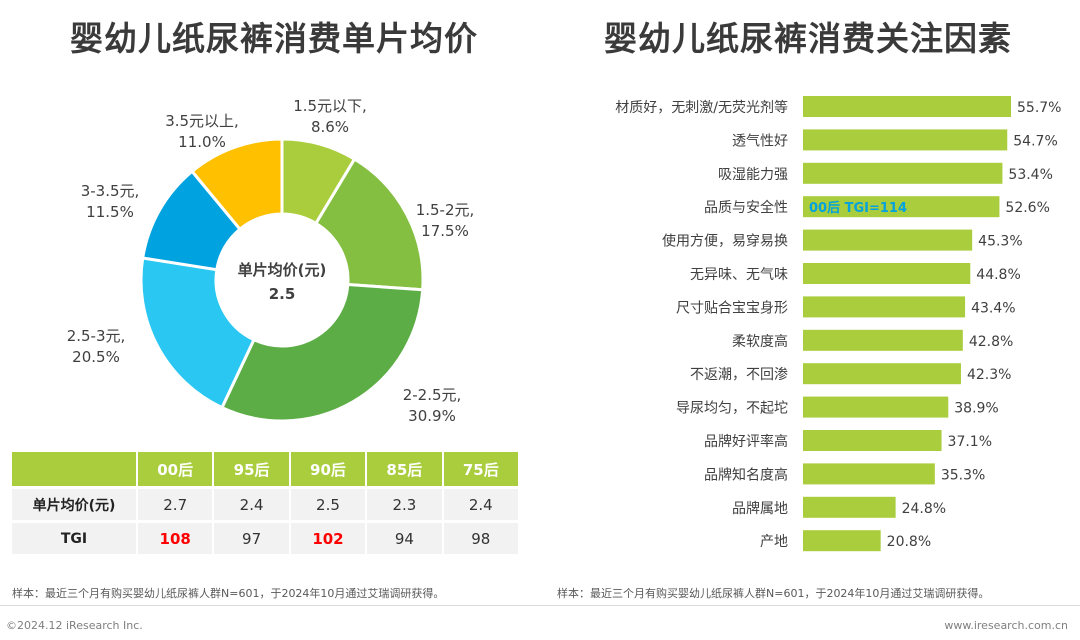 This screenshot has width=1080, height=640. What do you see at coordinates (1006, 625) in the screenshot?
I see `website-text: www.iresearch.com.cn` at bounding box center [1006, 625].